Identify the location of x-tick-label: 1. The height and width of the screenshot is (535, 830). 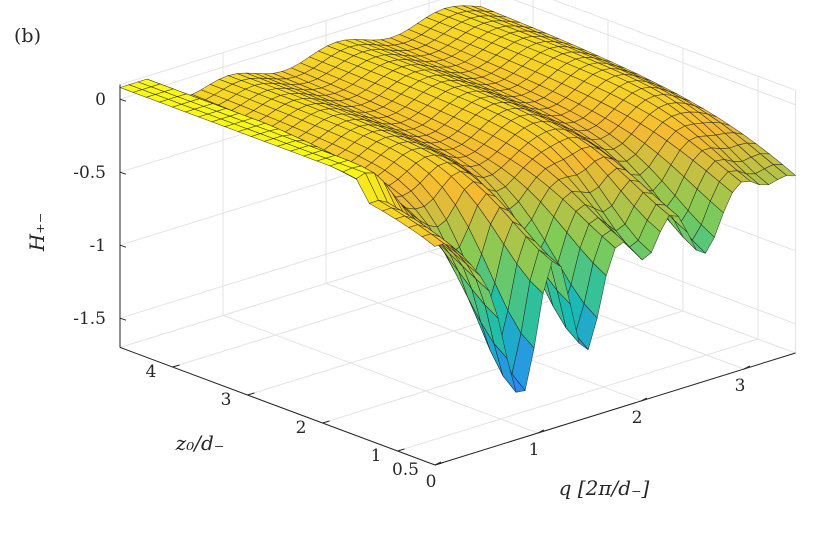
(534, 450).